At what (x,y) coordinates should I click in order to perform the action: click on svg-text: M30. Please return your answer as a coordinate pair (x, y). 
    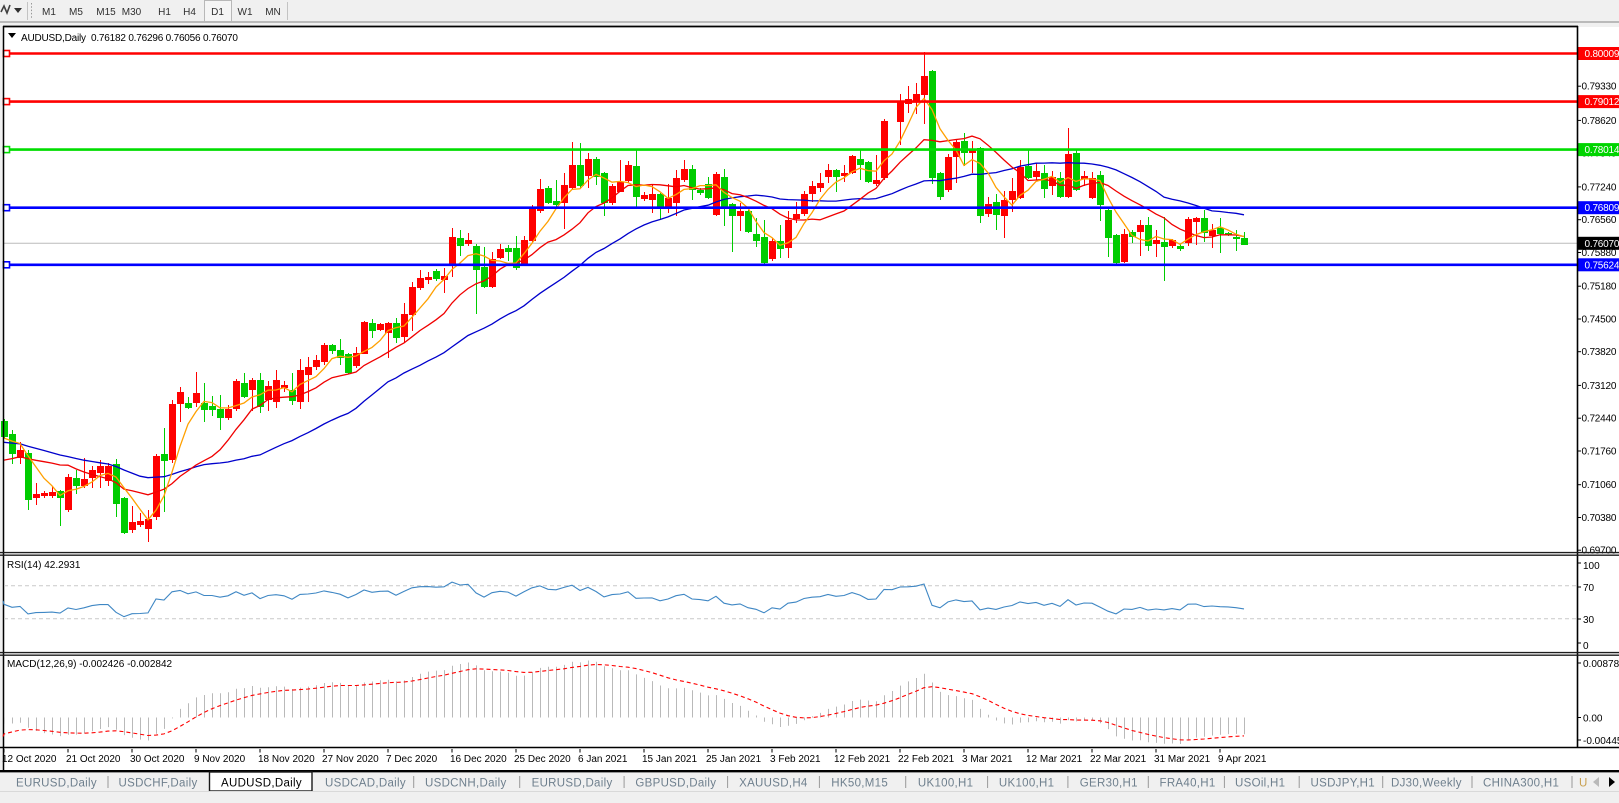
    Looking at the image, I should click on (132, 12).